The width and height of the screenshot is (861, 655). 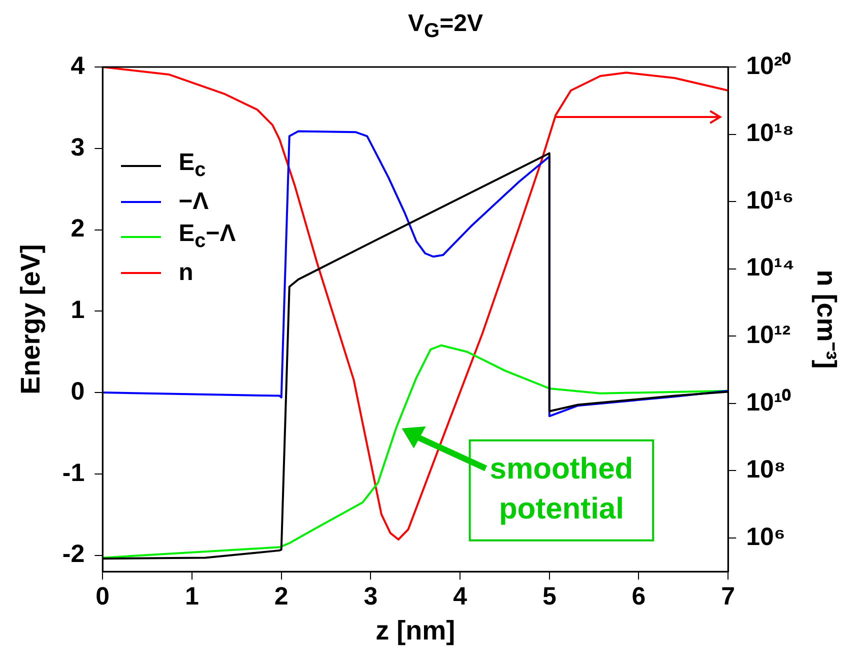 I want to click on legend-label: −Λ, so click(x=193, y=201).